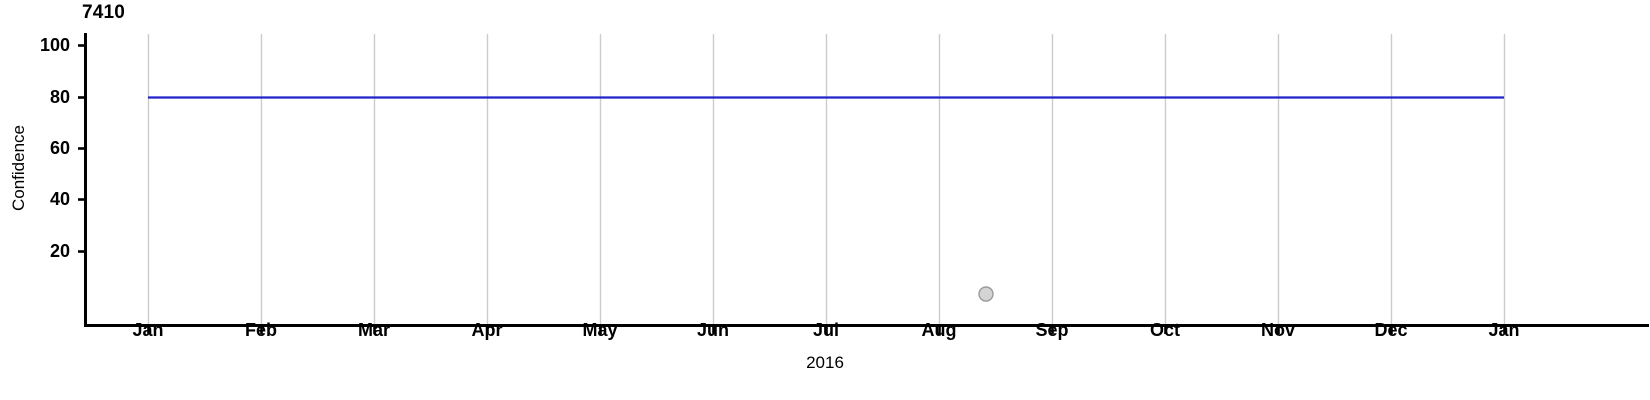  I want to click on x-tick-label-nov: Nov, so click(1277, 330).